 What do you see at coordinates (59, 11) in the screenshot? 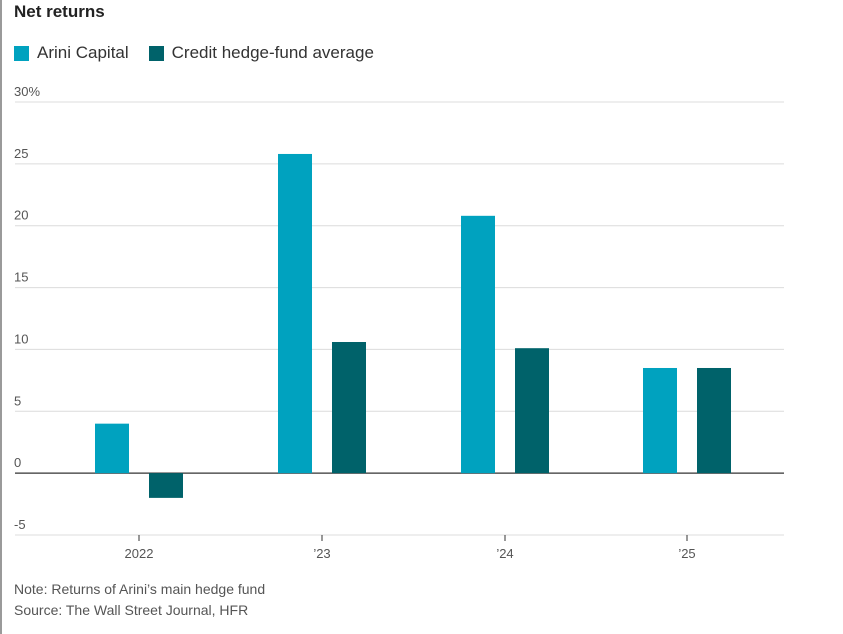
I see `chart-title: Net returns` at bounding box center [59, 11].